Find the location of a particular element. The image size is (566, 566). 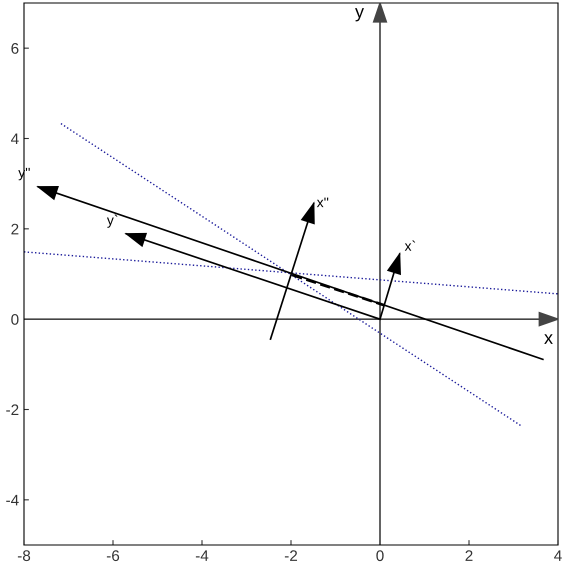

x-tick-label: 2 is located at coordinates (469, 555).